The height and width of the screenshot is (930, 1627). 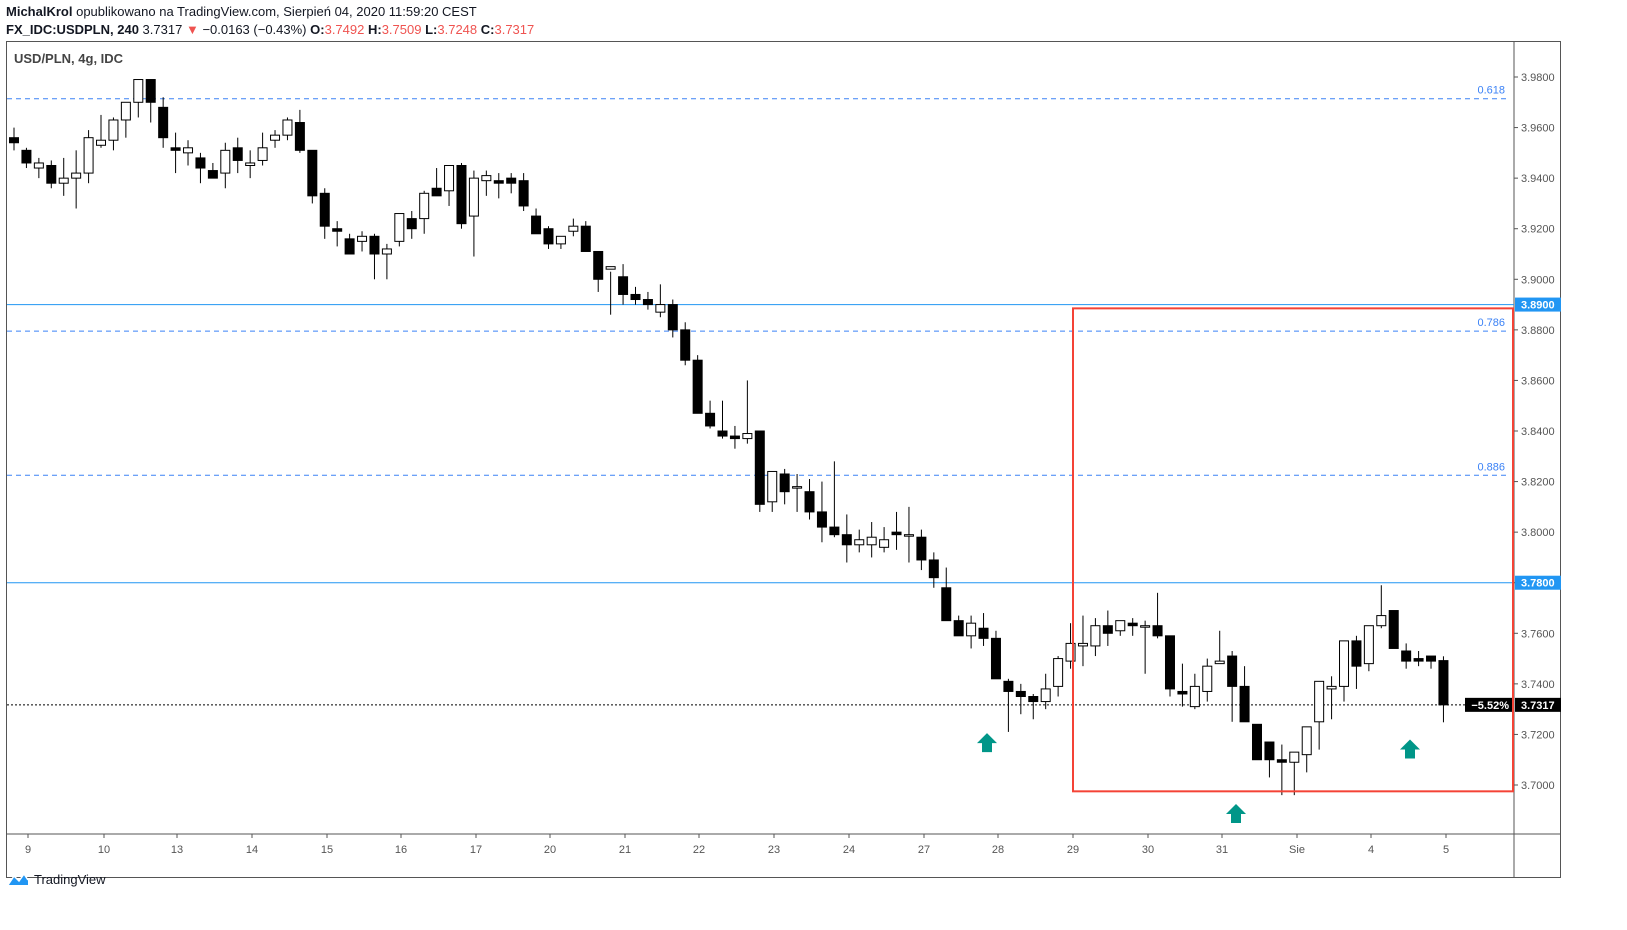 I want to click on fib-level-label: 0.618, so click(x=1491, y=91).